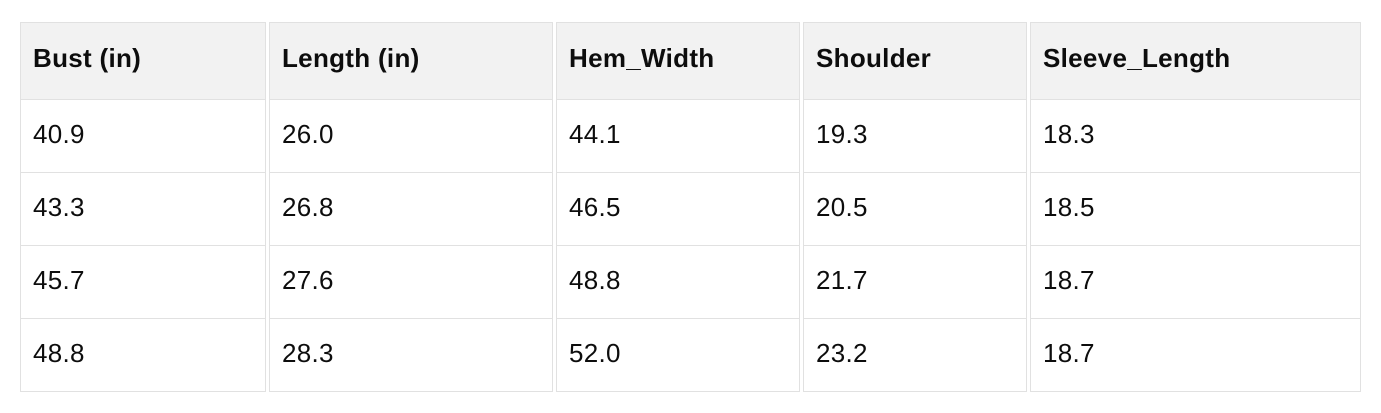  What do you see at coordinates (411, 355) in the screenshot?
I see `table-cell: 28.3` at bounding box center [411, 355].